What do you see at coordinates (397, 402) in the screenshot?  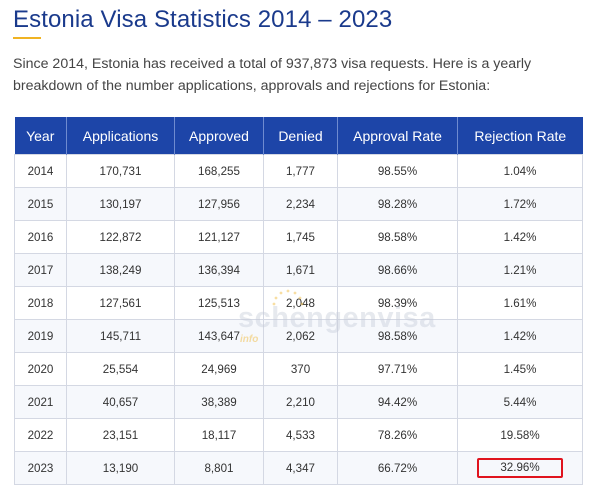 I see `cell-approval-rate: 94.42%` at bounding box center [397, 402].